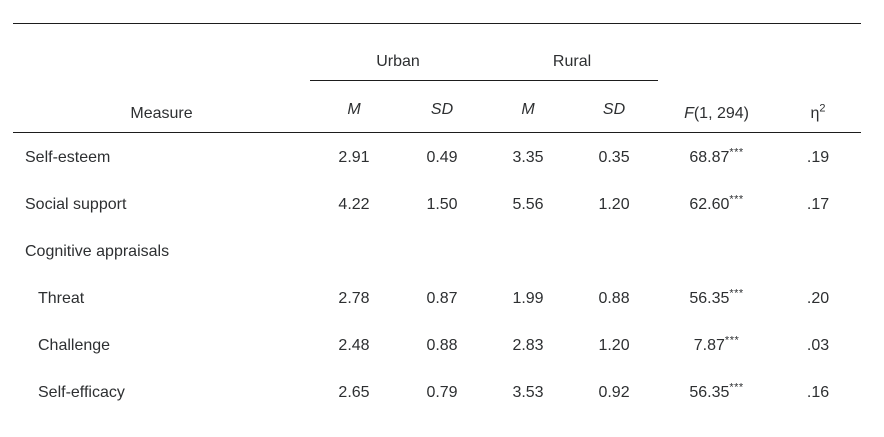 The width and height of the screenshot is (884, 437). I want to click on urban-mean-value, so click(354, 250).